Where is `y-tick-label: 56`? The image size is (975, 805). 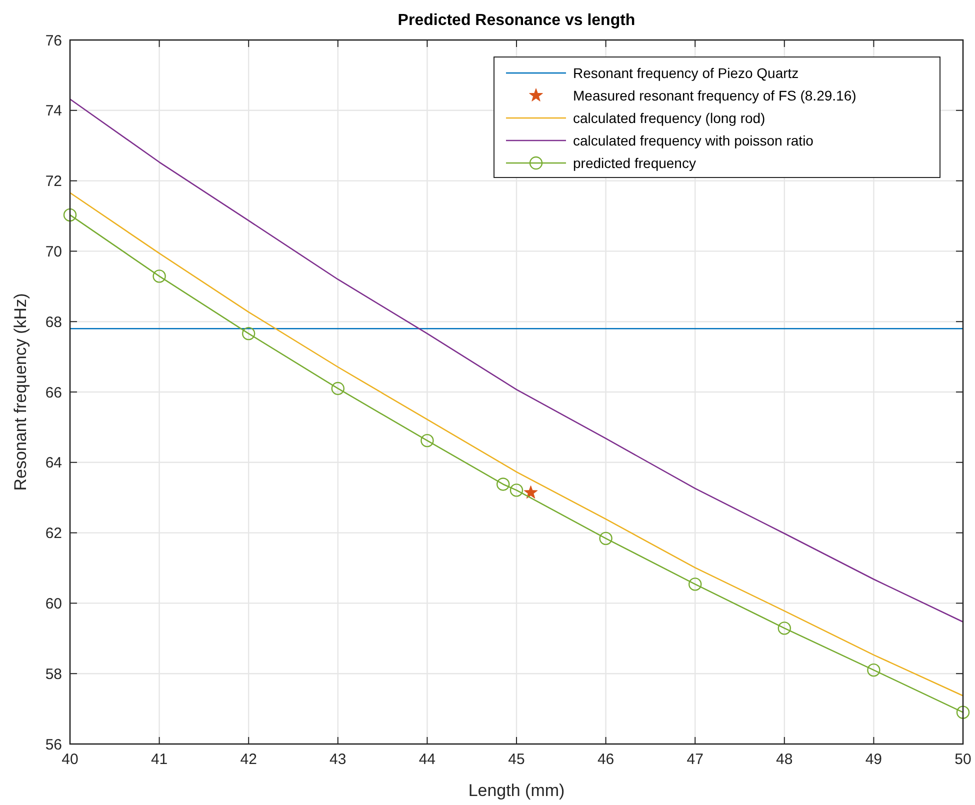 y-tick-label: 56 is located at coordinates (53, 745).